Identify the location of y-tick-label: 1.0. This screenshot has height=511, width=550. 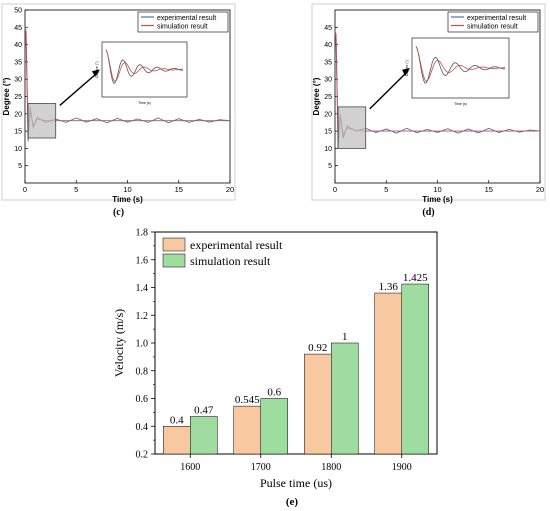
(142, 344).